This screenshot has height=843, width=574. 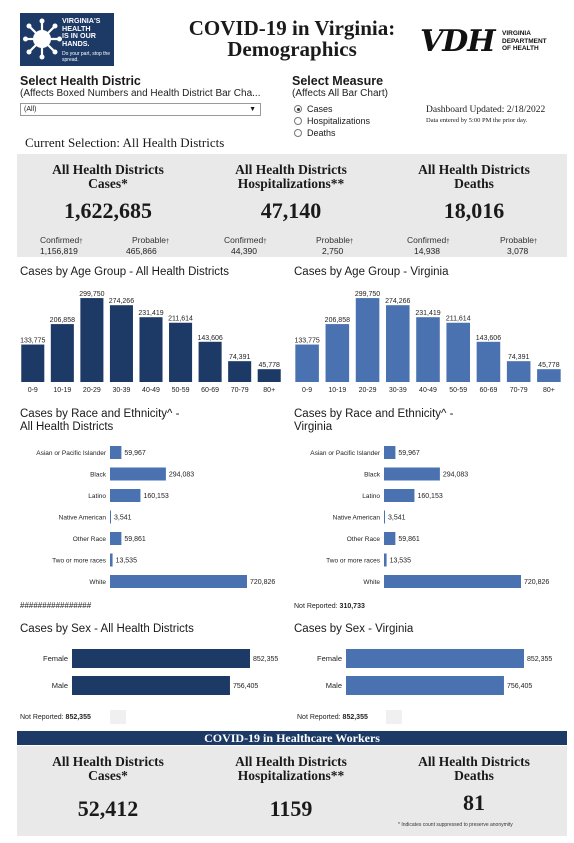 What do you see at coordinates (474, 768) in the screenshot?
I see `hcw-deaths-title: All Health Districts Deaths` at bounding box center [474, 768].